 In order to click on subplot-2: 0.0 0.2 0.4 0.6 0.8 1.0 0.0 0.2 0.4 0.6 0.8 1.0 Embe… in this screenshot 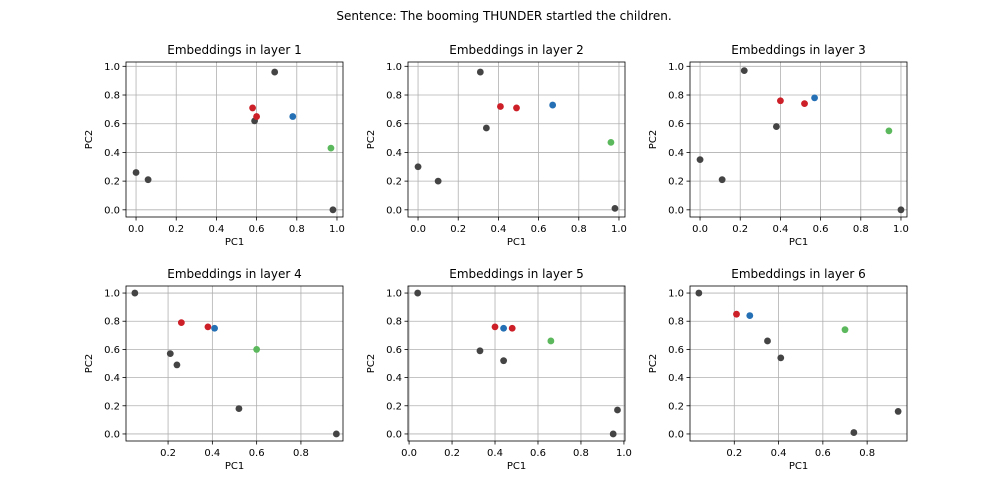, I will do `click(496, 145)`.